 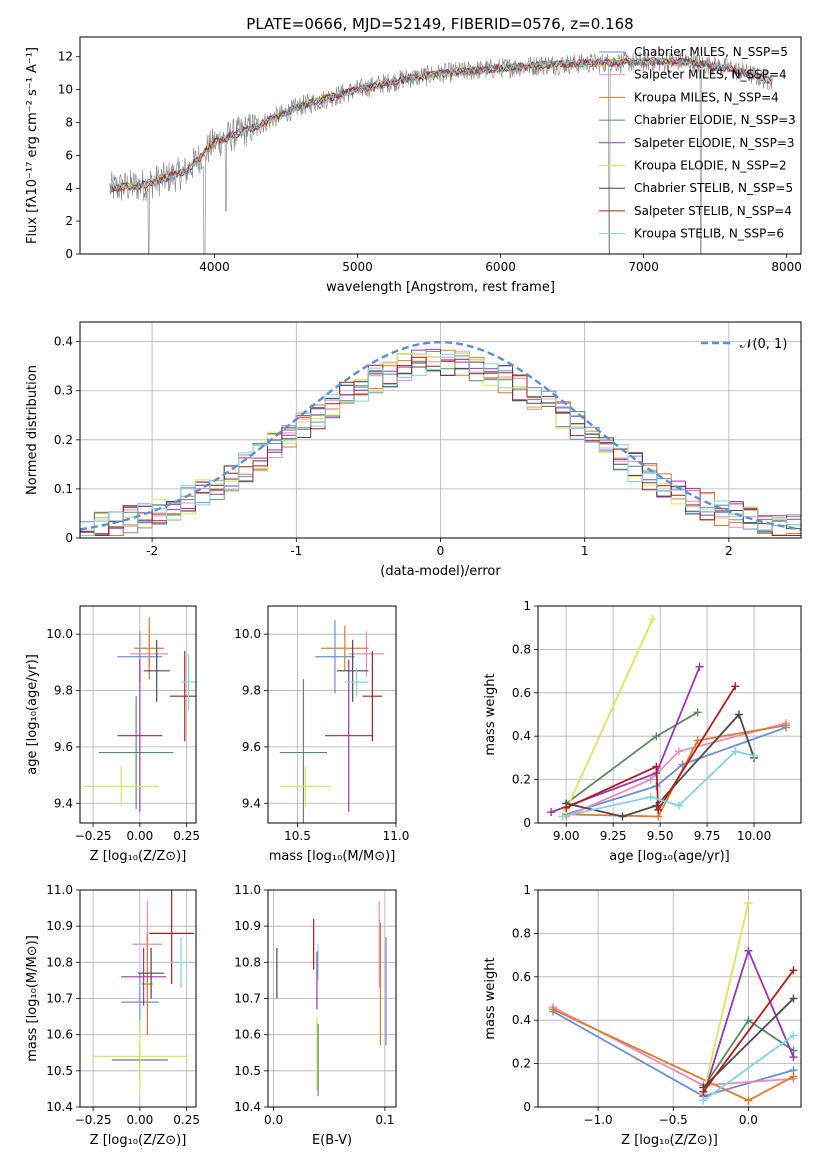 I want to click on x-tick-label: 8000, so click(x=786, y=267).